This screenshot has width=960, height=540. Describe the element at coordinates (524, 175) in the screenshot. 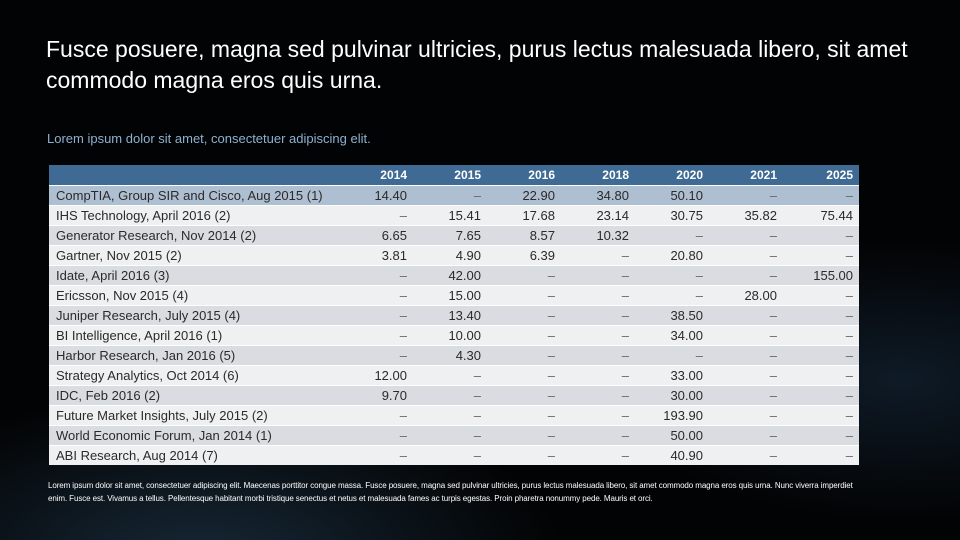

I see `column-header-year: 2016` at that location.